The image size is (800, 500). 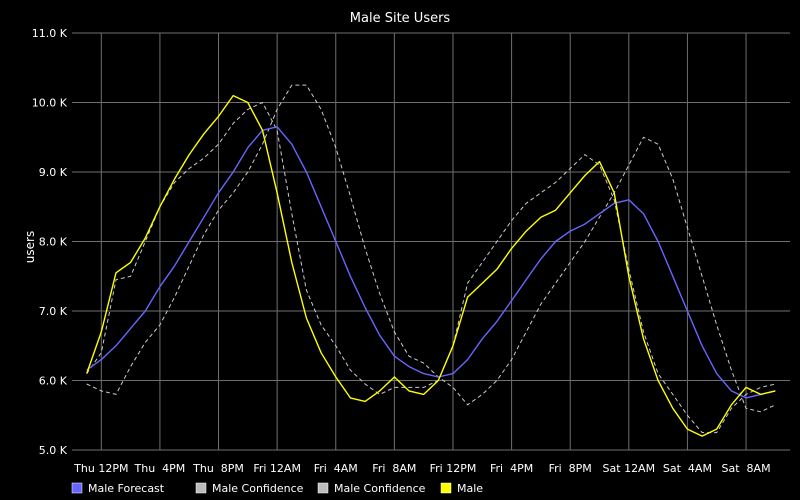 I want to click on y-axis-label: users, so click(x=30, y=247).